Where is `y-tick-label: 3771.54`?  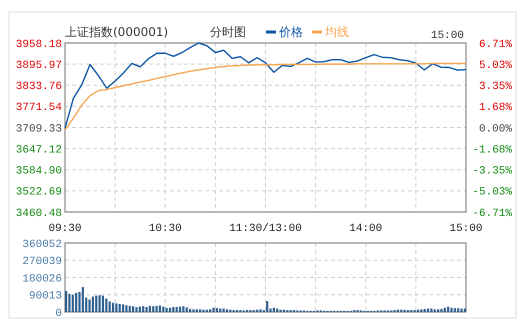 y-tick-label: 3771.54 is located at coordinates (39, 108).